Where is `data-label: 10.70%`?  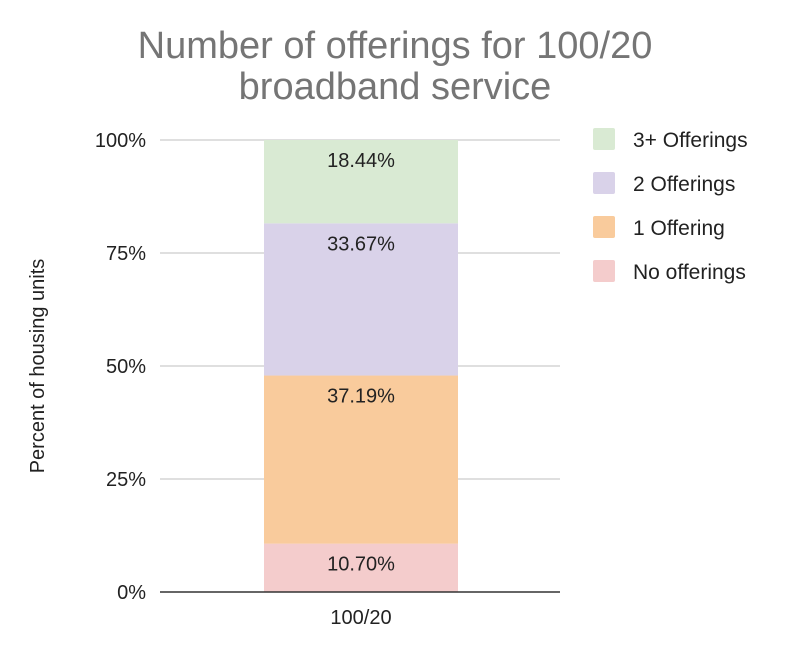
data-label: 10.70% is located at coordinates (361, 565).